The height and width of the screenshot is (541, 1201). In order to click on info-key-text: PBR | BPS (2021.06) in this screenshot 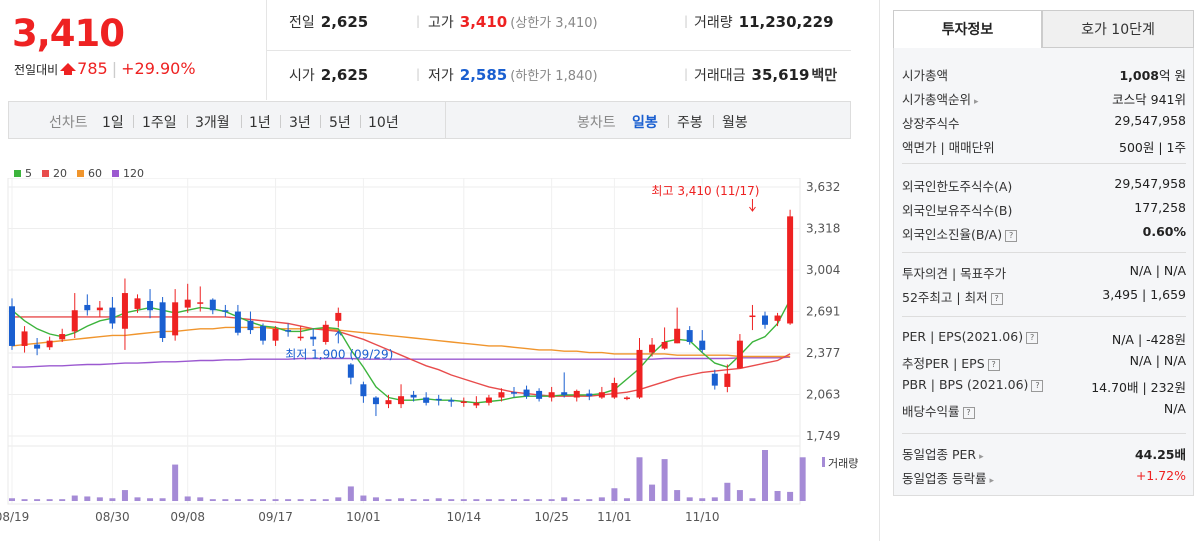, I will do `click(965, 384)`.